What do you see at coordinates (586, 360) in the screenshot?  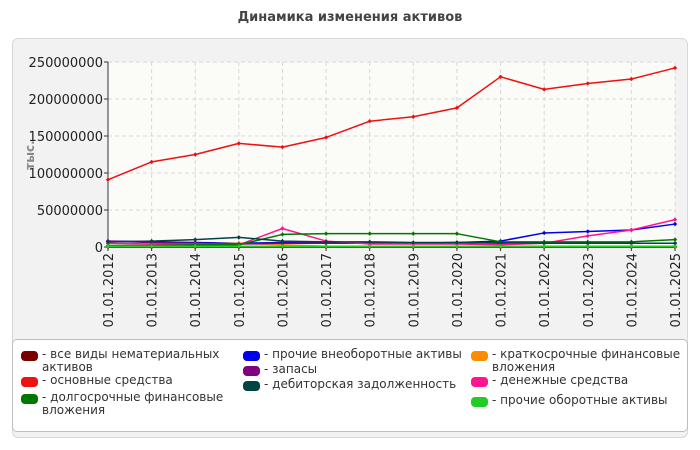 I see `legend-label: - краткосрочные финансовые вложения` at bounding box center [586, 360].